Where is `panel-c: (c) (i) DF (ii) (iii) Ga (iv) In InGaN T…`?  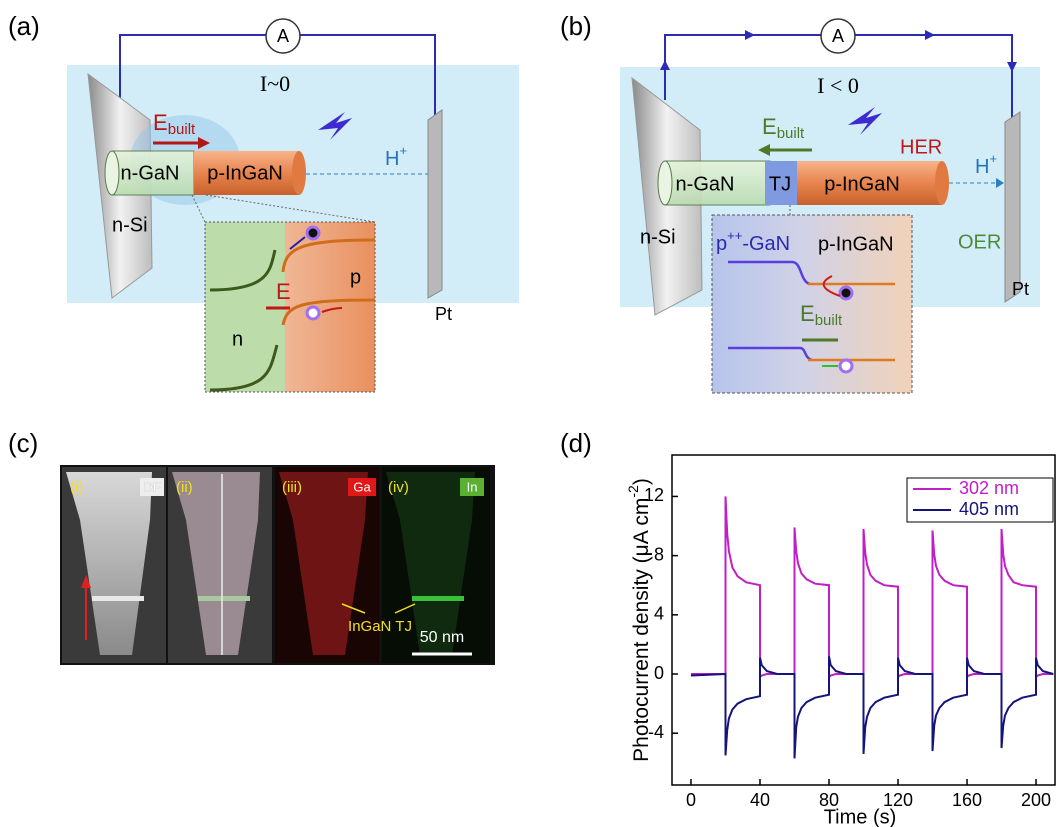 panel-c: (c) (i) DF (ii) (iii) Ga (iv) In InGaN T… is located at coordinates (251, 546).